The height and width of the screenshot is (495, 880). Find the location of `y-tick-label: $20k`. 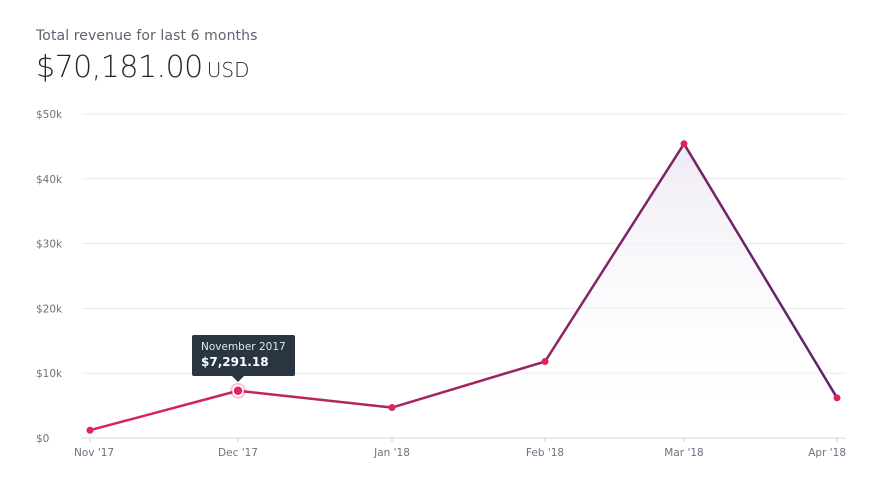

y-tick-label: $20k is located at coordinates (49, 309).